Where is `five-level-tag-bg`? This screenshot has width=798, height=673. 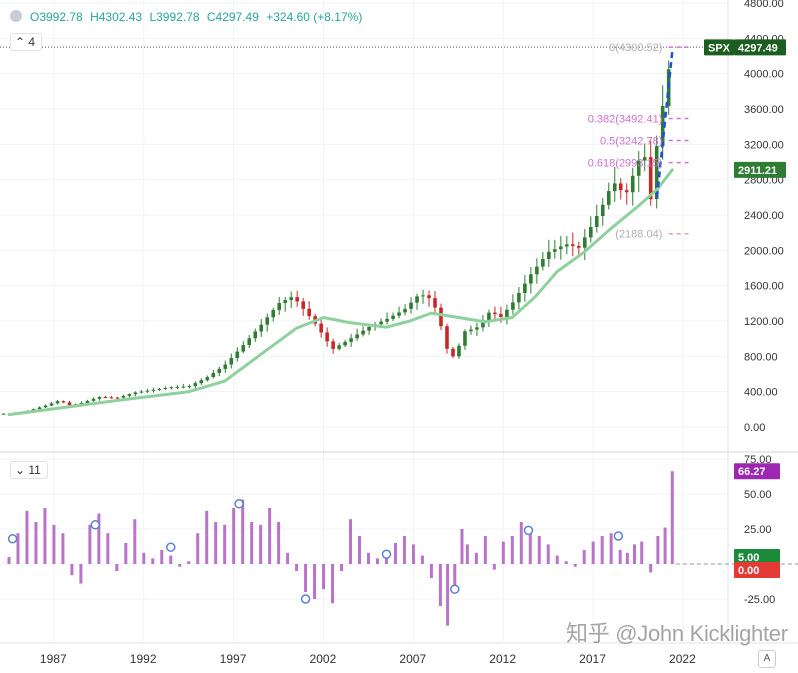 five-level-tag-bg is located at coordinates (757, 557).